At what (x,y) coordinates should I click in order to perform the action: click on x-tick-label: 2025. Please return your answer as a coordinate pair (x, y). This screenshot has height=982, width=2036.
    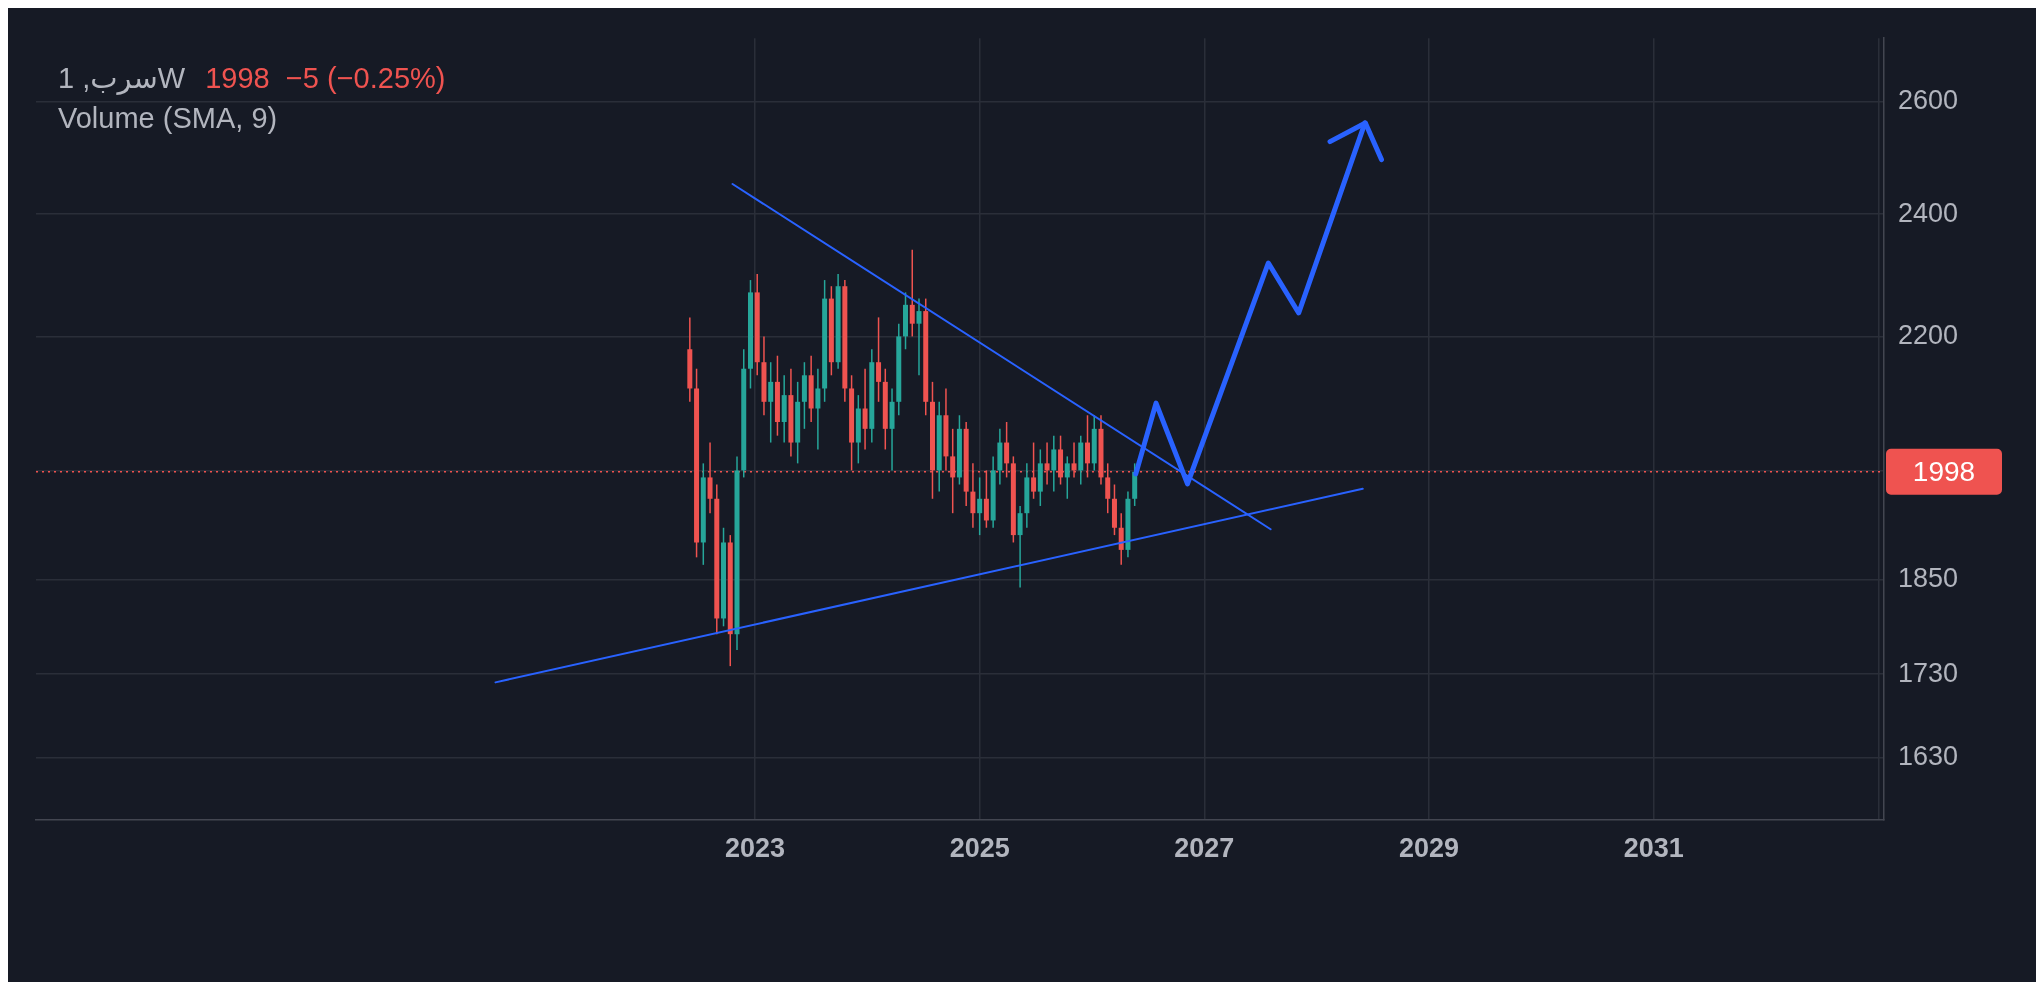
    Looking at the image, I should click on (979, 848).